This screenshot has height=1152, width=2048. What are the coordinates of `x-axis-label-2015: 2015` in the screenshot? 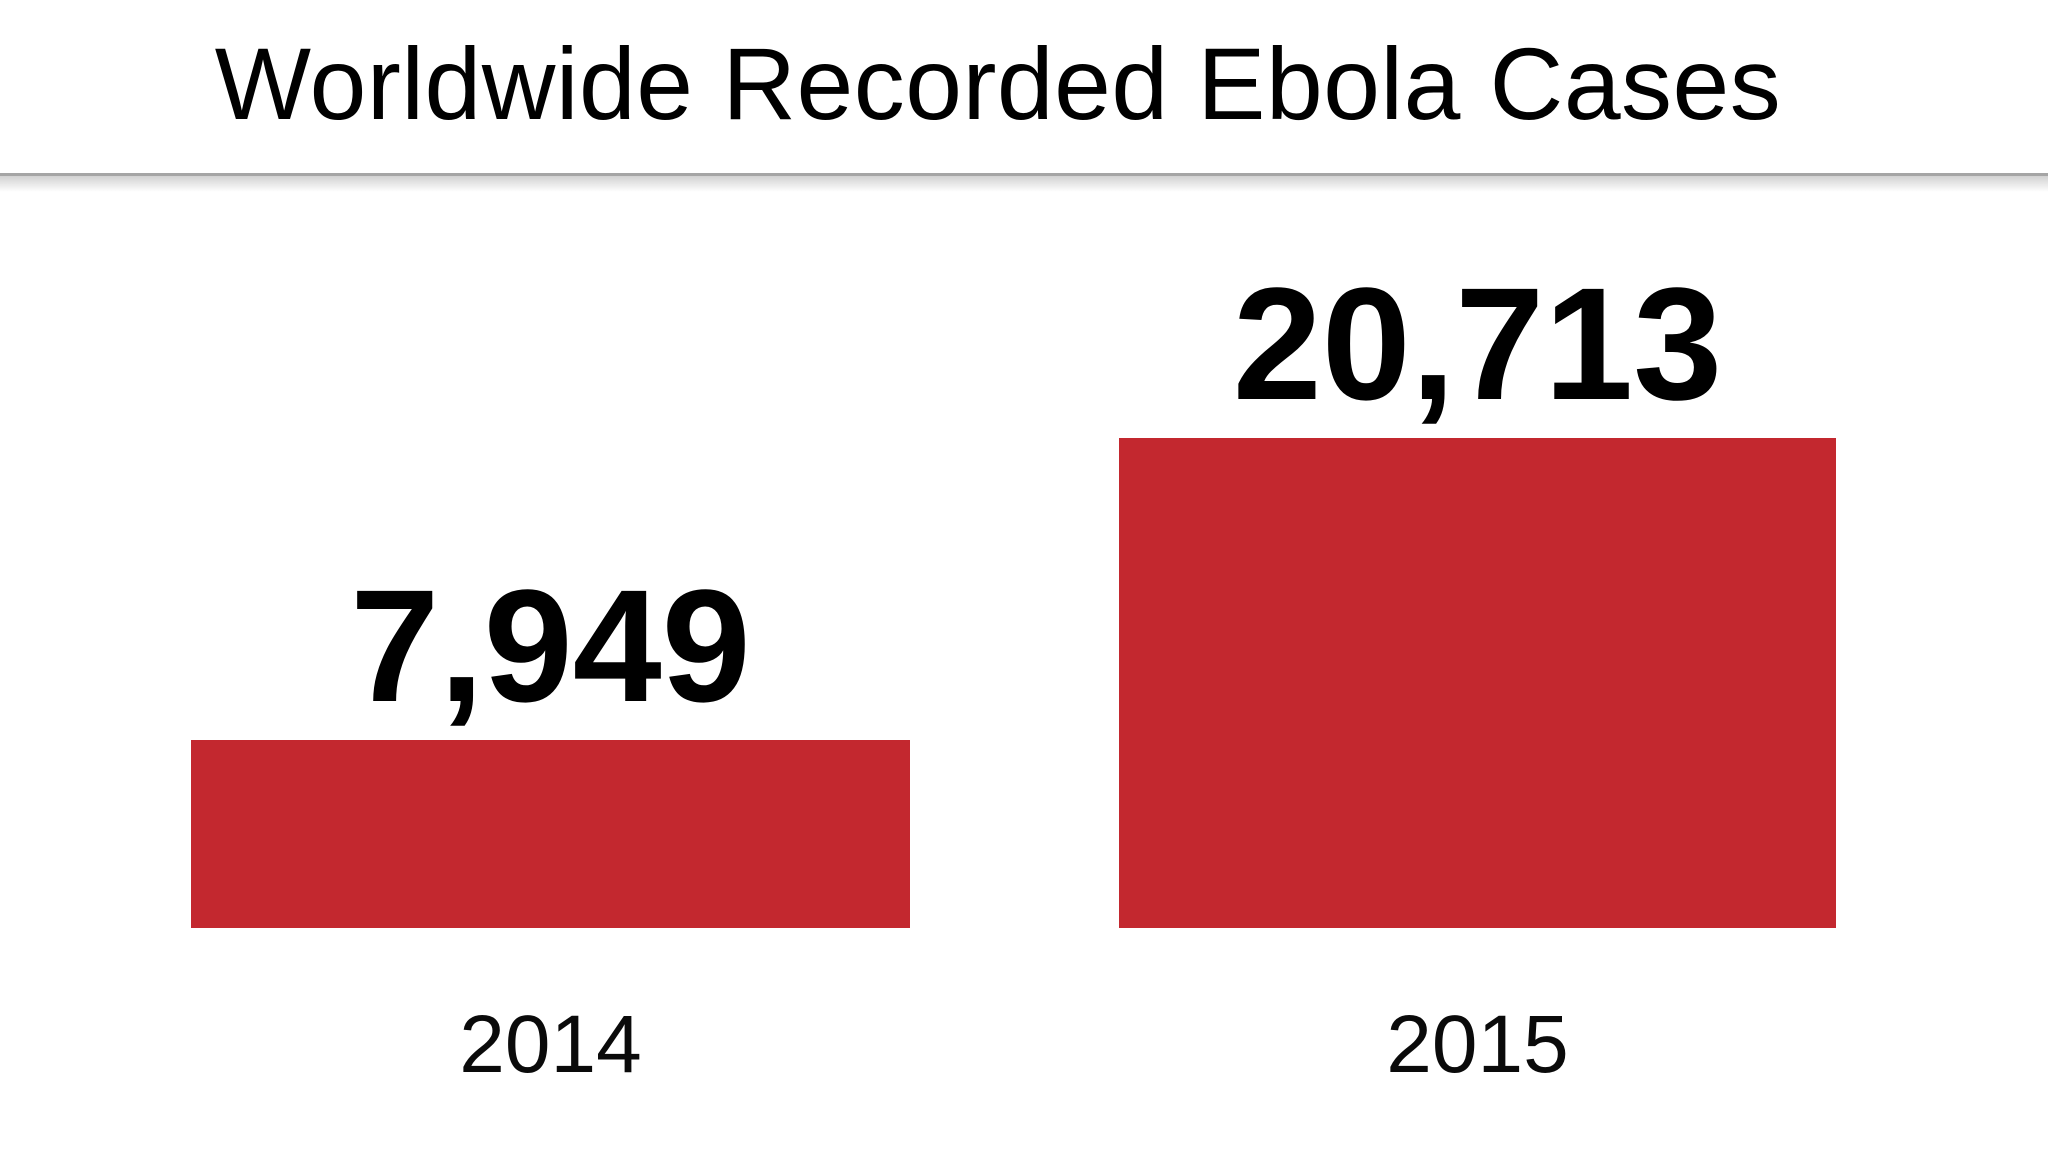 It's located at (1477, 1044).